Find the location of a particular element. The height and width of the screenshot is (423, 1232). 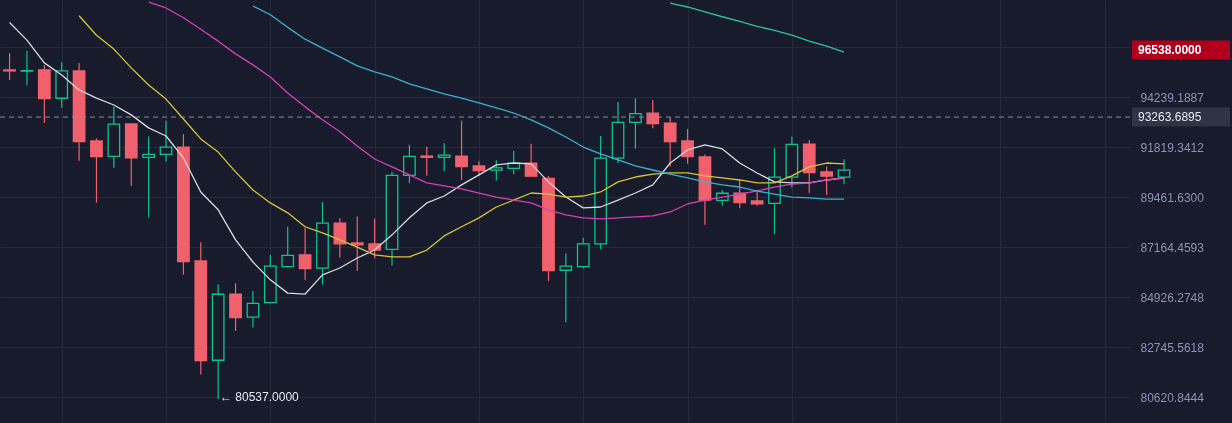

y-tick-label: 82745.5618 is located at coordinates (1172, 347).